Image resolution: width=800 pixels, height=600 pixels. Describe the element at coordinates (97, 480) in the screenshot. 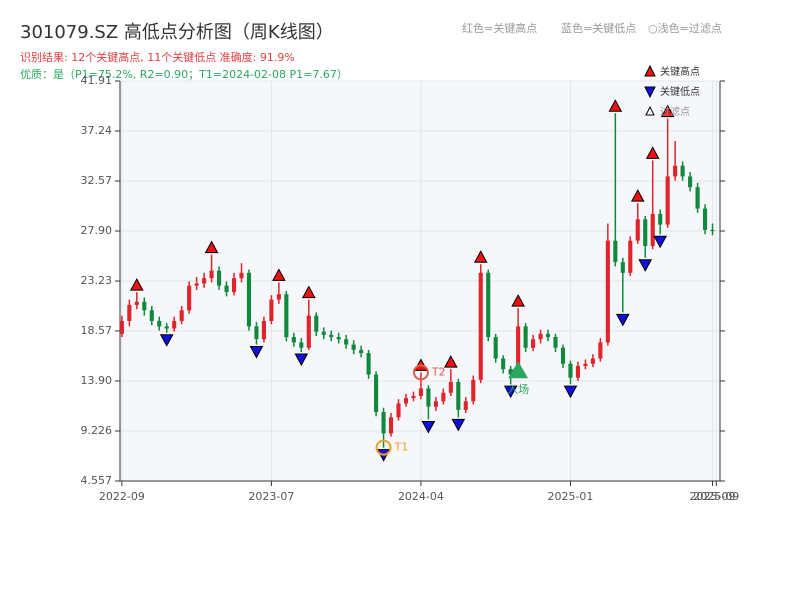

I see `y-tick-label: 4.557` at that location.